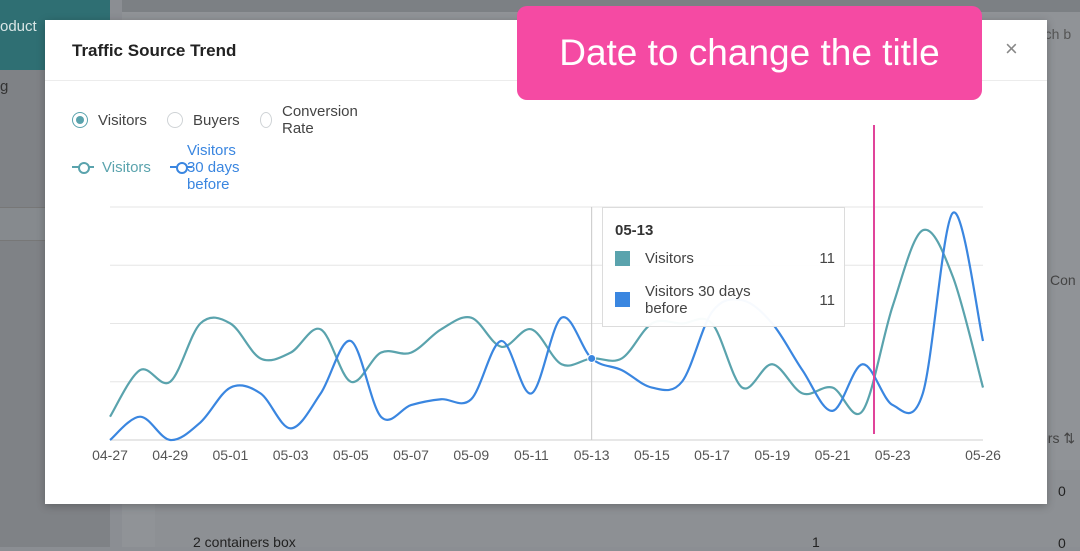 The height and width of the screenshot is (551, 1080). I want to click on radio-conversion-rate: Conversion Rate, so click(311, 120).